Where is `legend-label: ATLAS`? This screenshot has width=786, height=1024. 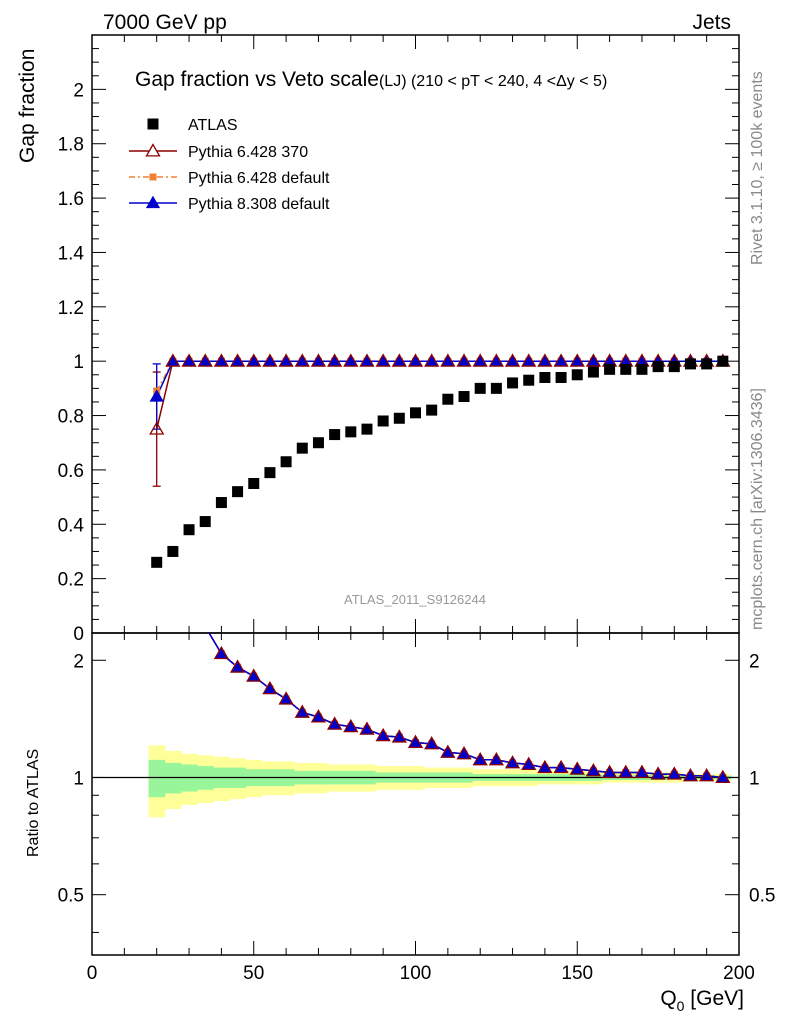 legend-label: ATLAS is located at coordinates (213, 125).